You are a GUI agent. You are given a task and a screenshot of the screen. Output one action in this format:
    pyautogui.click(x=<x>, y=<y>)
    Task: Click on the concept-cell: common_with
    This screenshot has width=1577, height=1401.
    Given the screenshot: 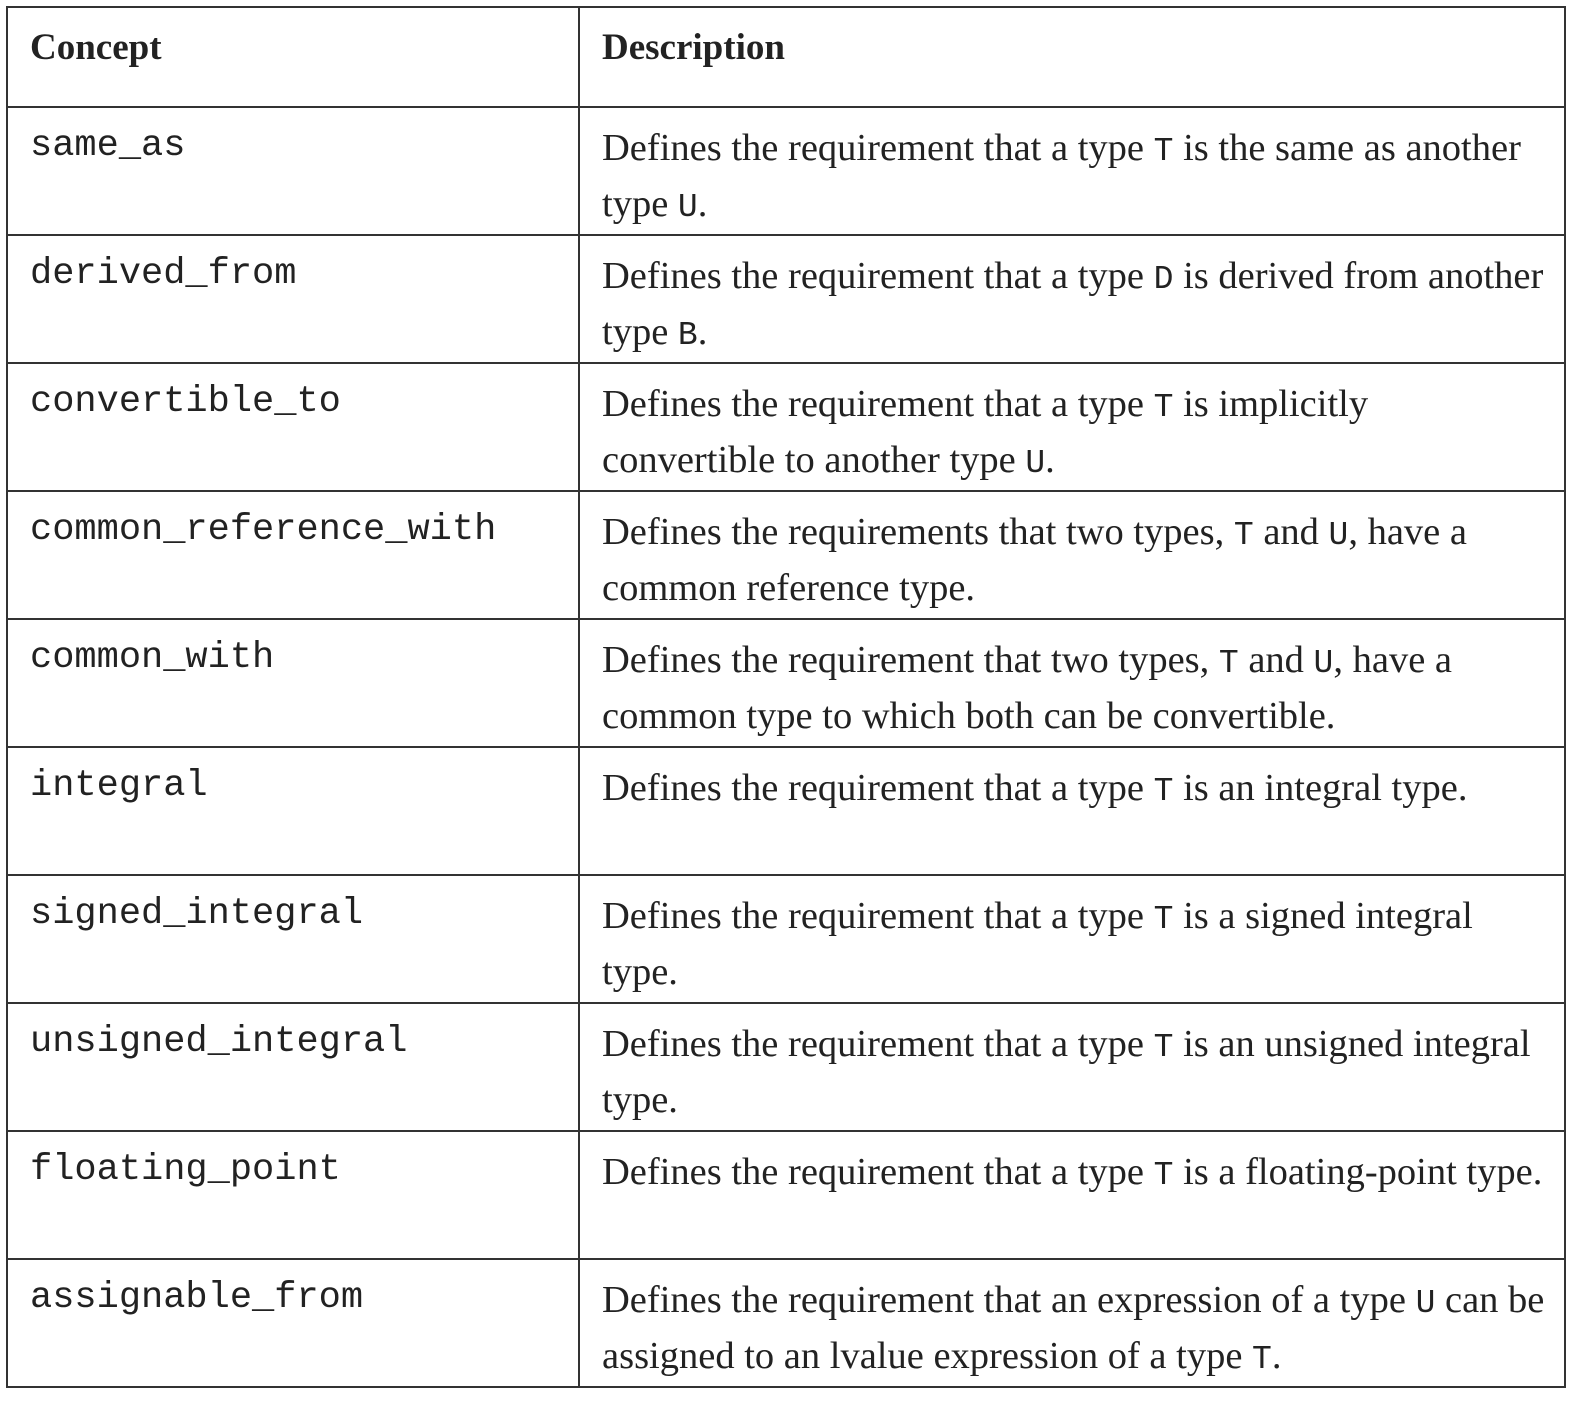 What is the action you would take?
    pyautogui.click(x=293, y=683)
    